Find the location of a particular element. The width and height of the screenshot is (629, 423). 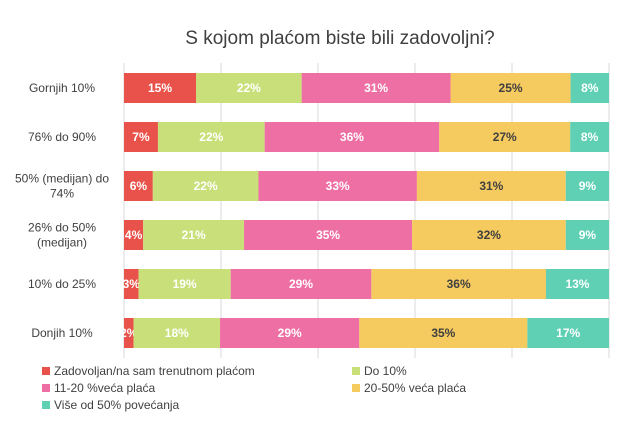

data-label: 4% is located at coordinates (134, 235).